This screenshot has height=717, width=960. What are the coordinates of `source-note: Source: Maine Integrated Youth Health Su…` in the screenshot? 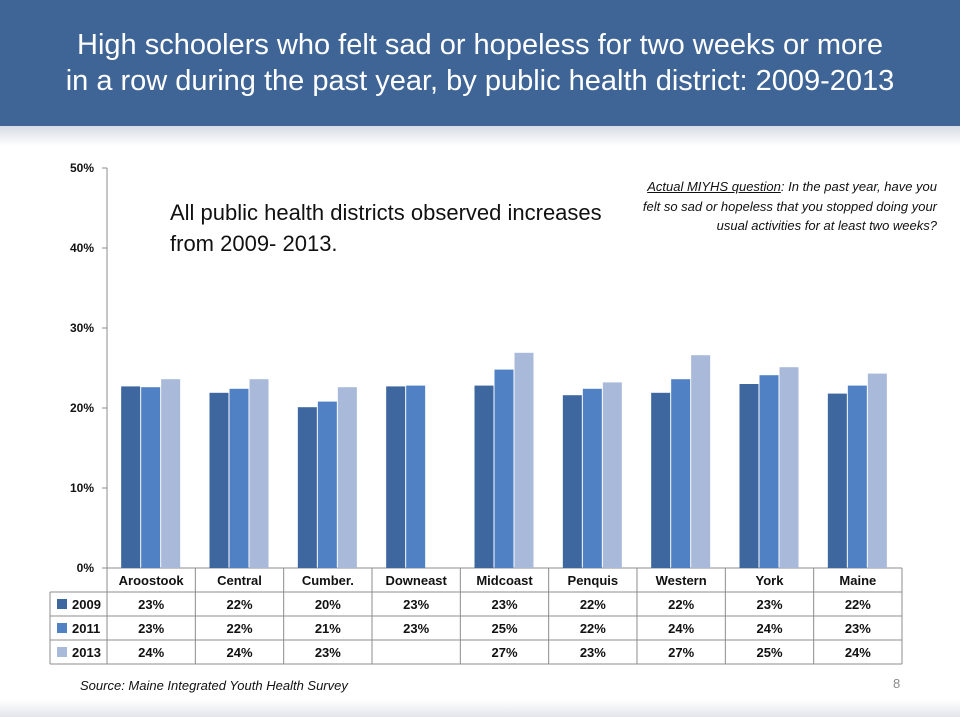 It's located at (214, 685).